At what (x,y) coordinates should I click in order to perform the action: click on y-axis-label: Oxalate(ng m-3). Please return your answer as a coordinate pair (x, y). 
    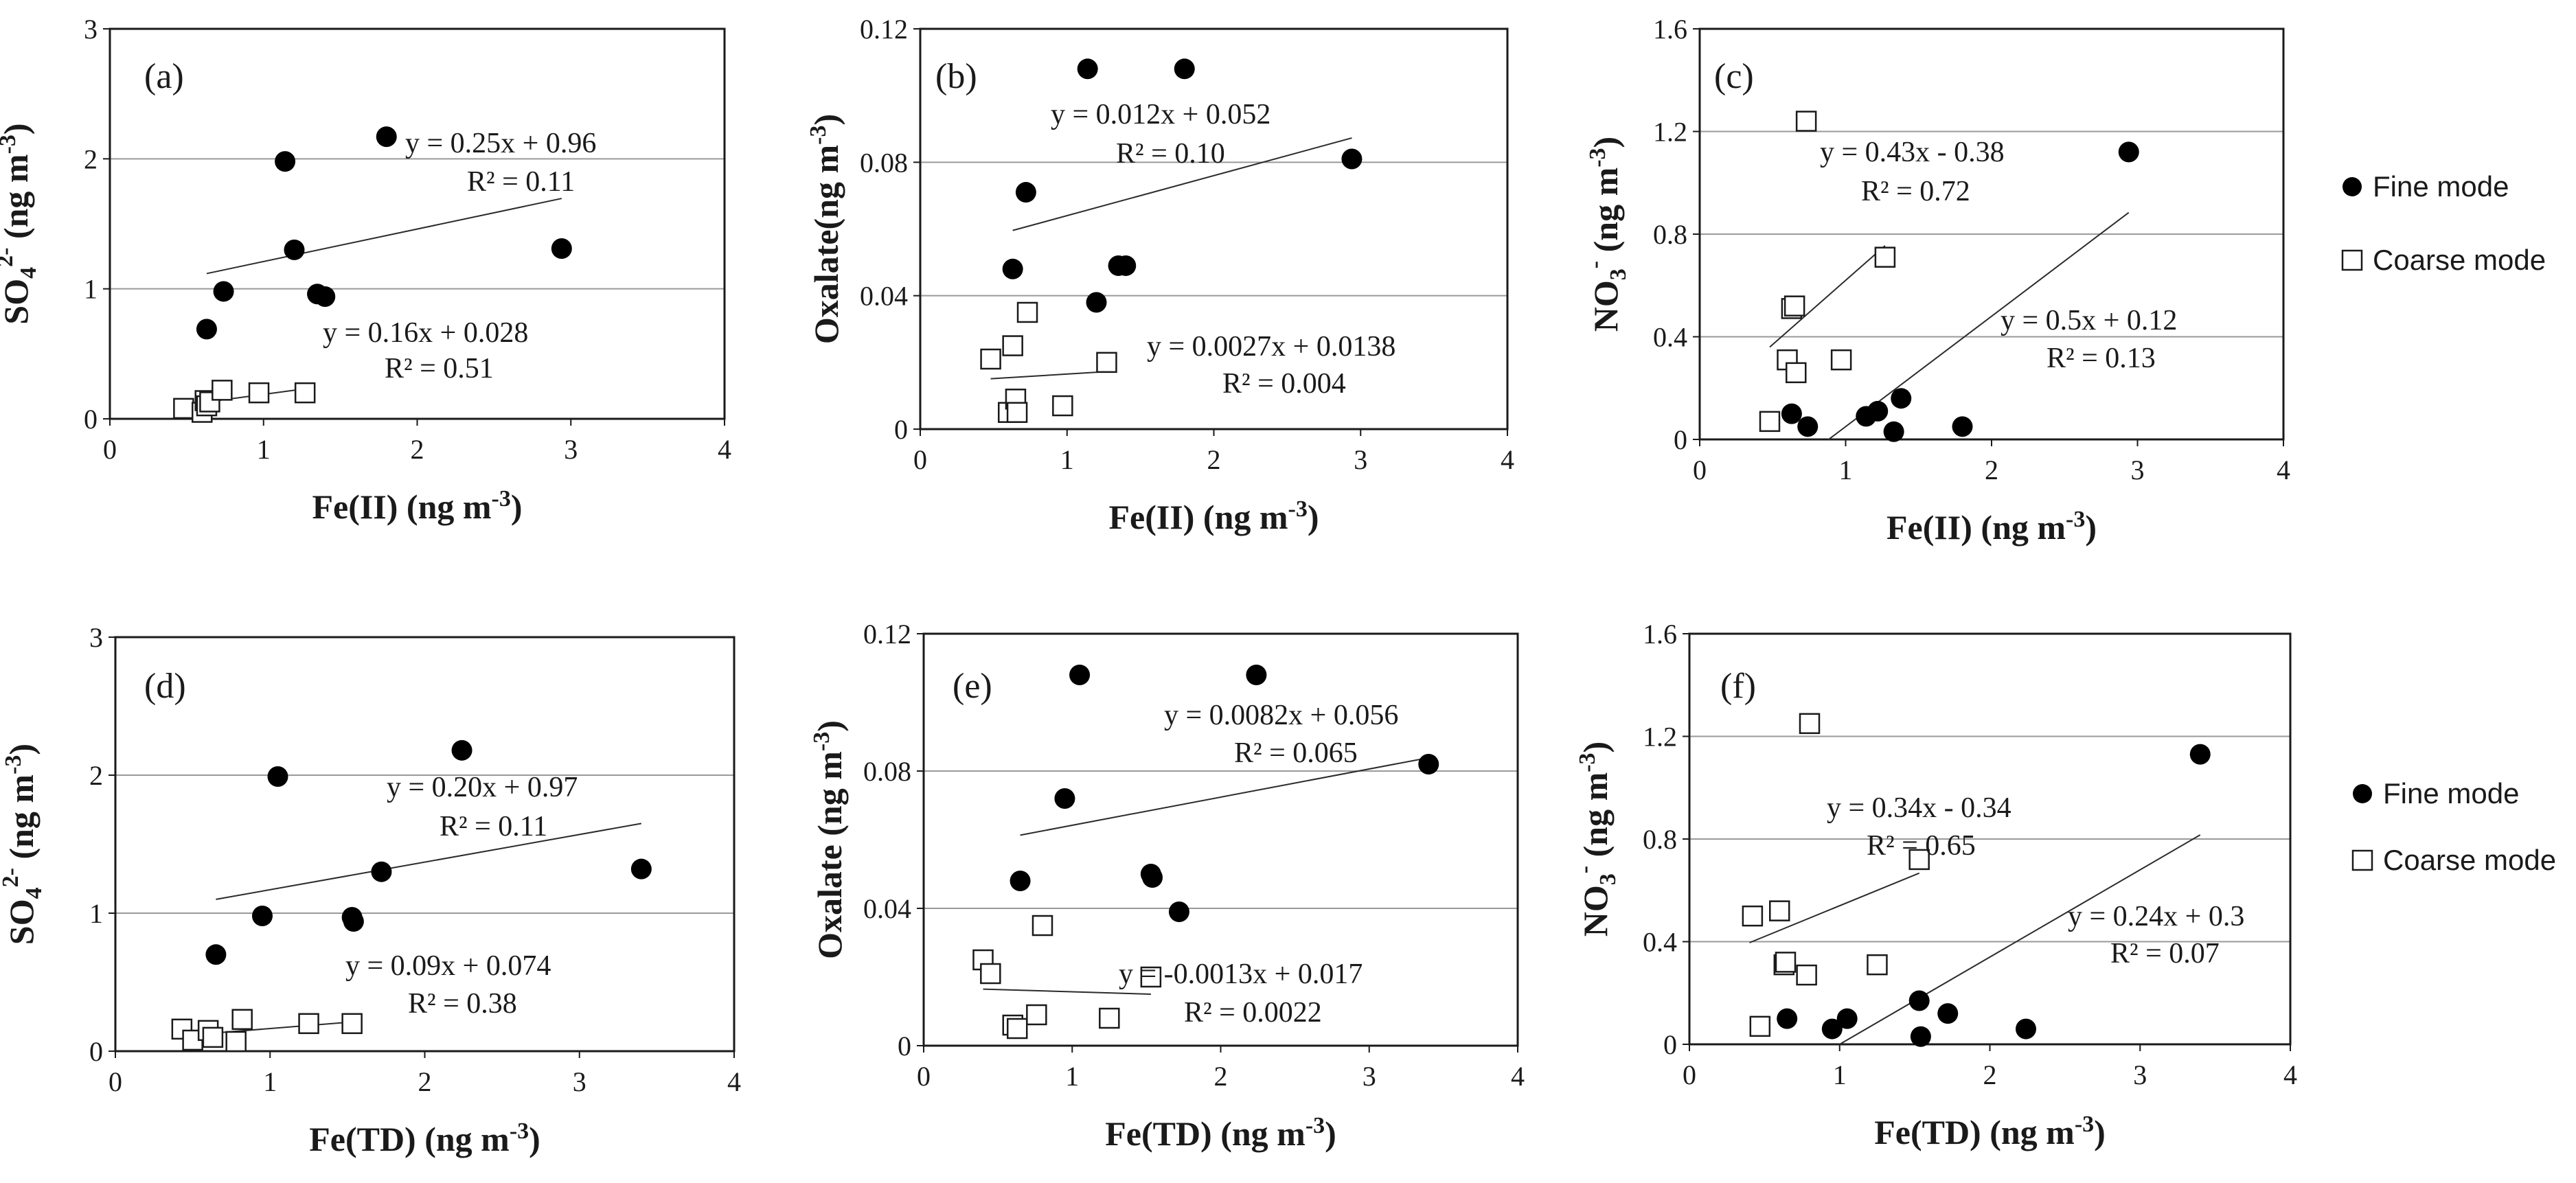
    Looking at the image, I should click on (825, 229).